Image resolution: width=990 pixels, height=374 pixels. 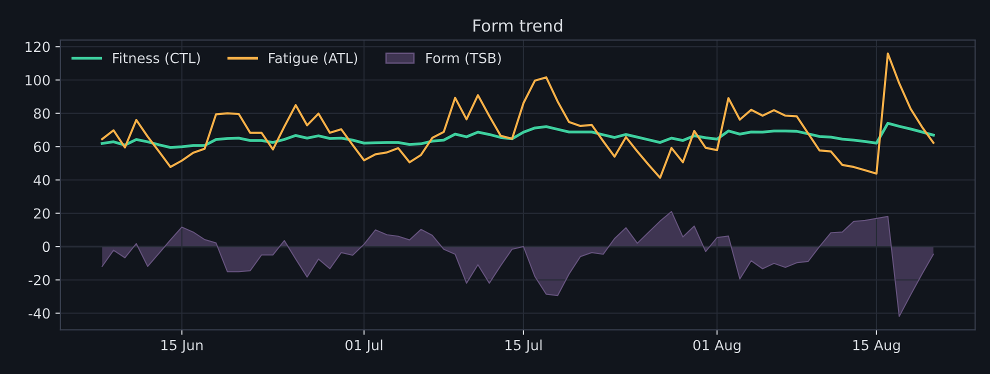 I want to click on y-tick-label: 100, so click(x=38, y=80).